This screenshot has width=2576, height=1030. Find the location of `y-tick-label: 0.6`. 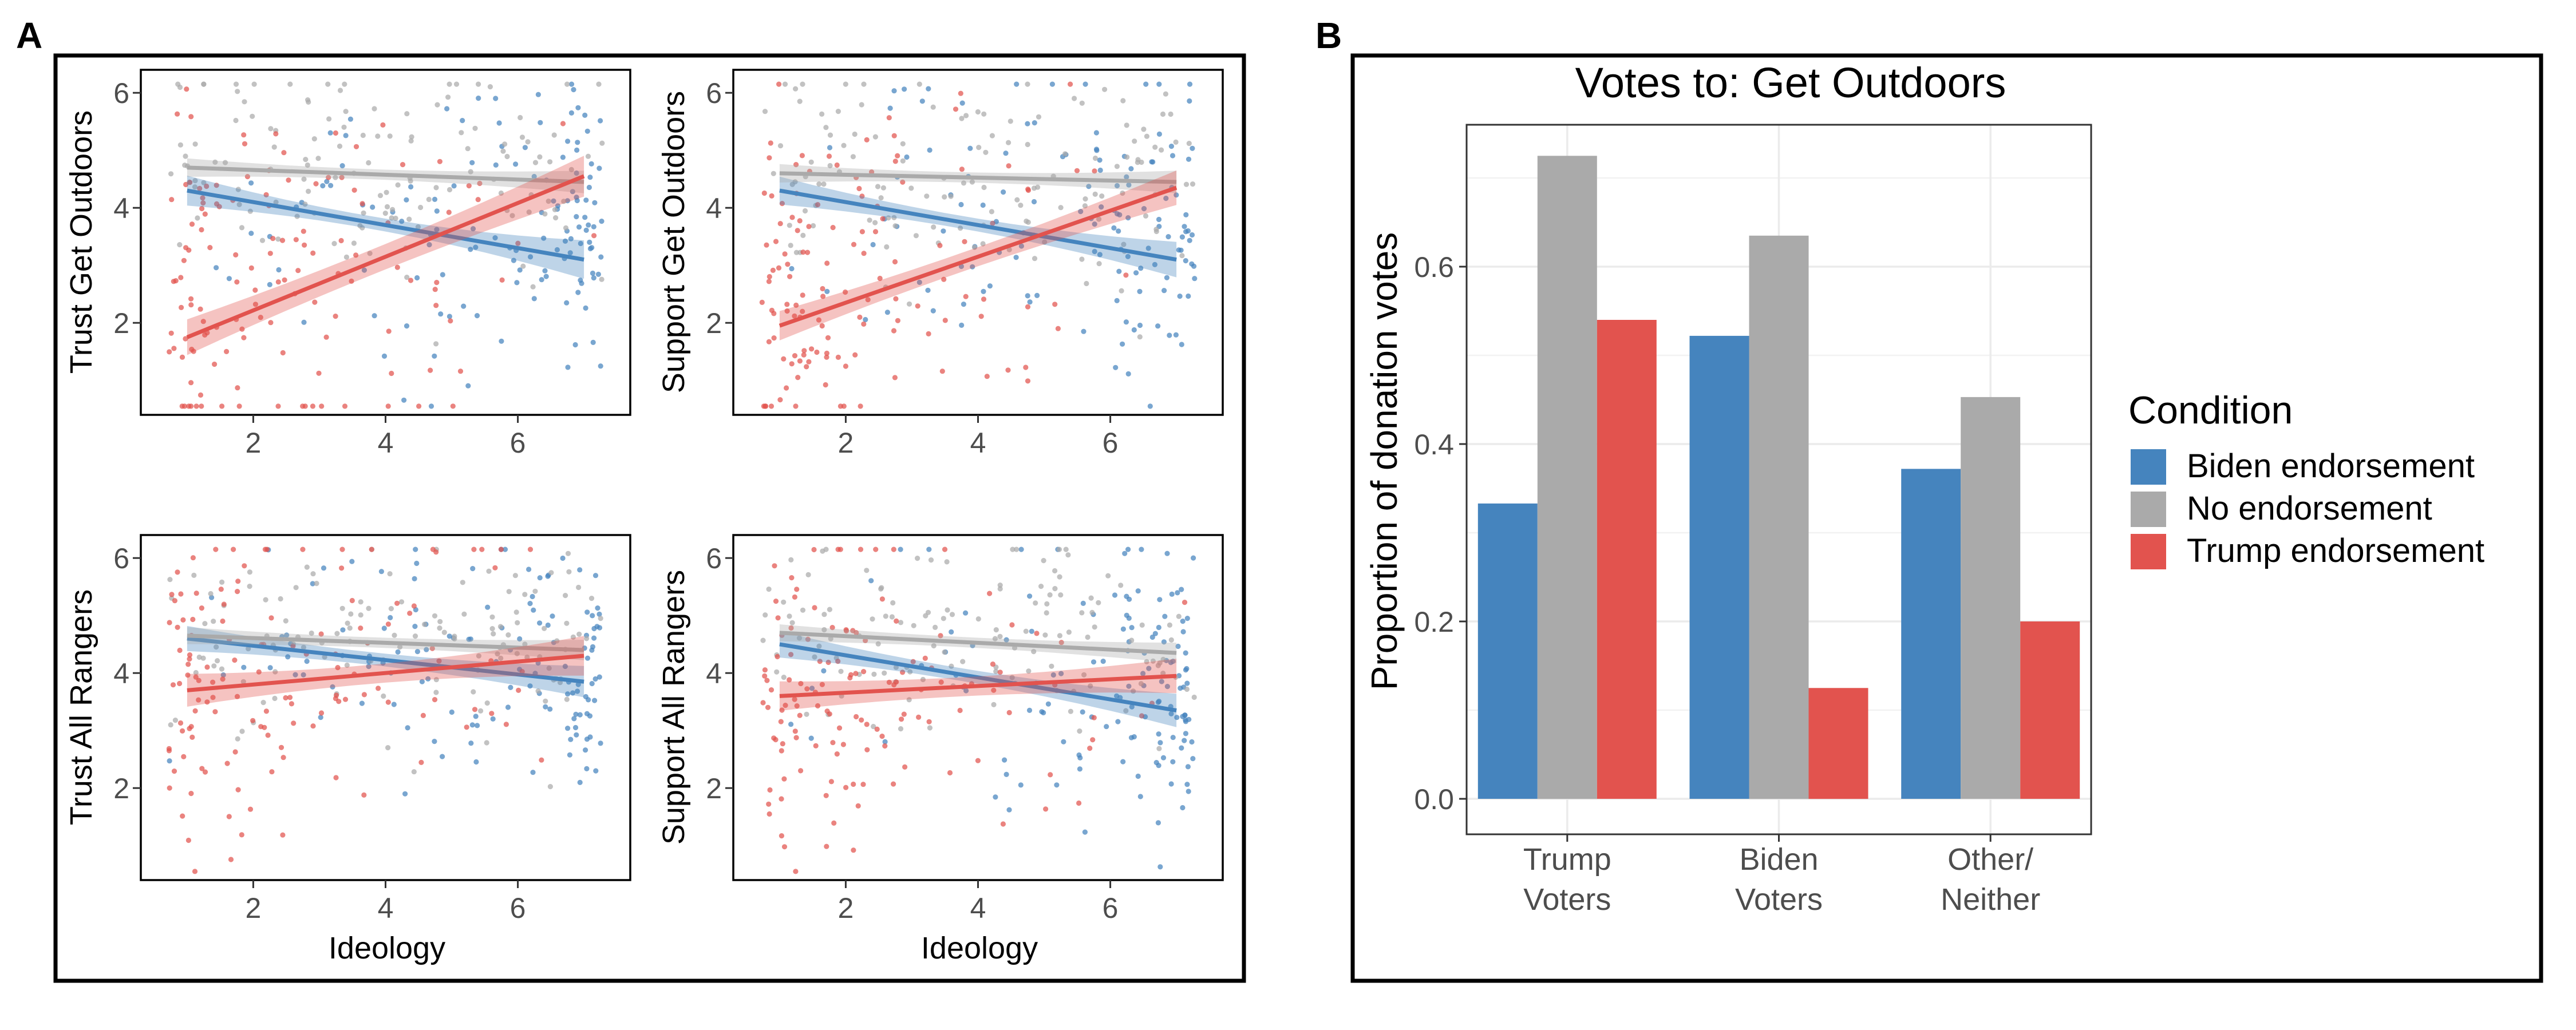

y-tick-label: 0.6 is located at coordinates (1434, 267).